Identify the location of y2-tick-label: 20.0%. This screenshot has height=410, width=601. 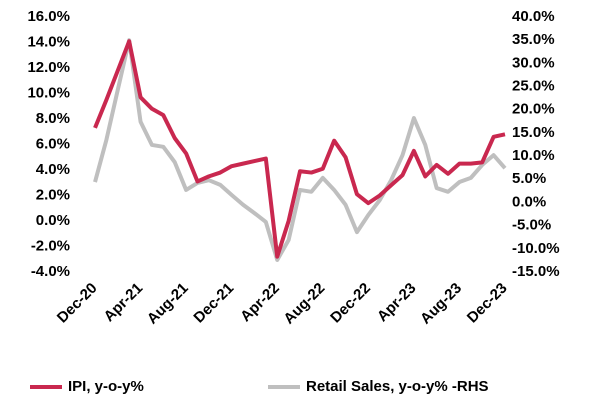
(533, 109).